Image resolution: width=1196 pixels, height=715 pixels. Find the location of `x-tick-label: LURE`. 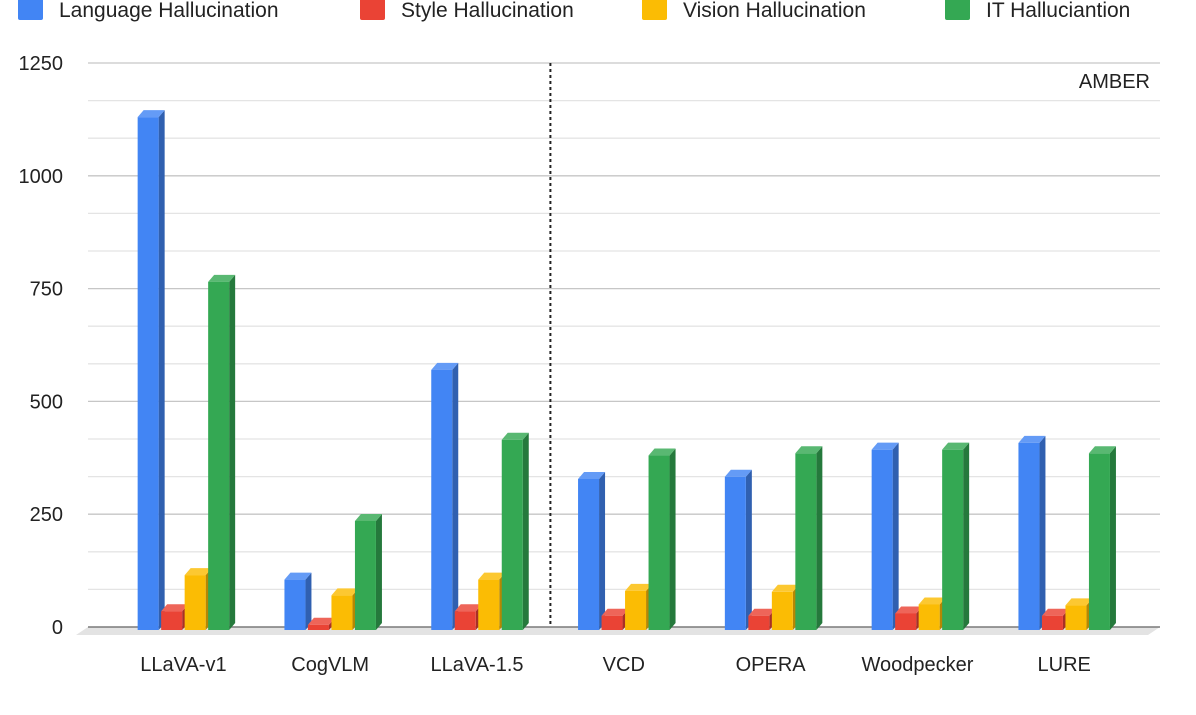

x-tick-label: LURE is located at coordinates (1064, 665).